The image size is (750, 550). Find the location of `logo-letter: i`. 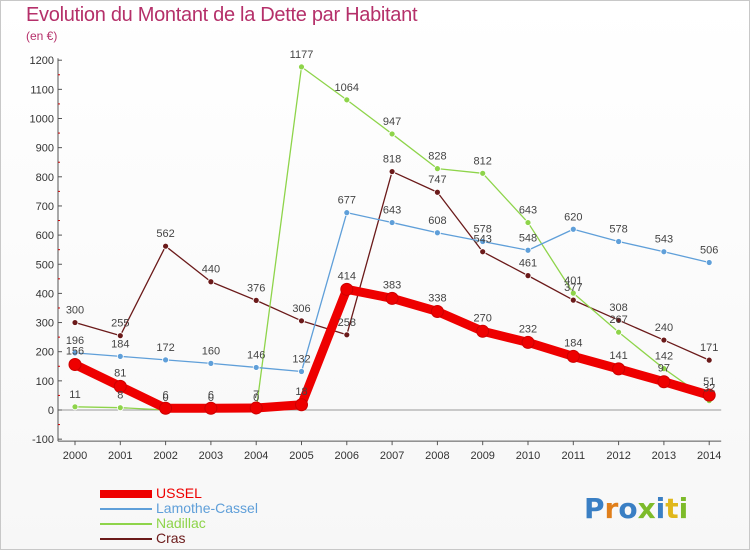

logo-letter: i is located at coordinates (660, 508).